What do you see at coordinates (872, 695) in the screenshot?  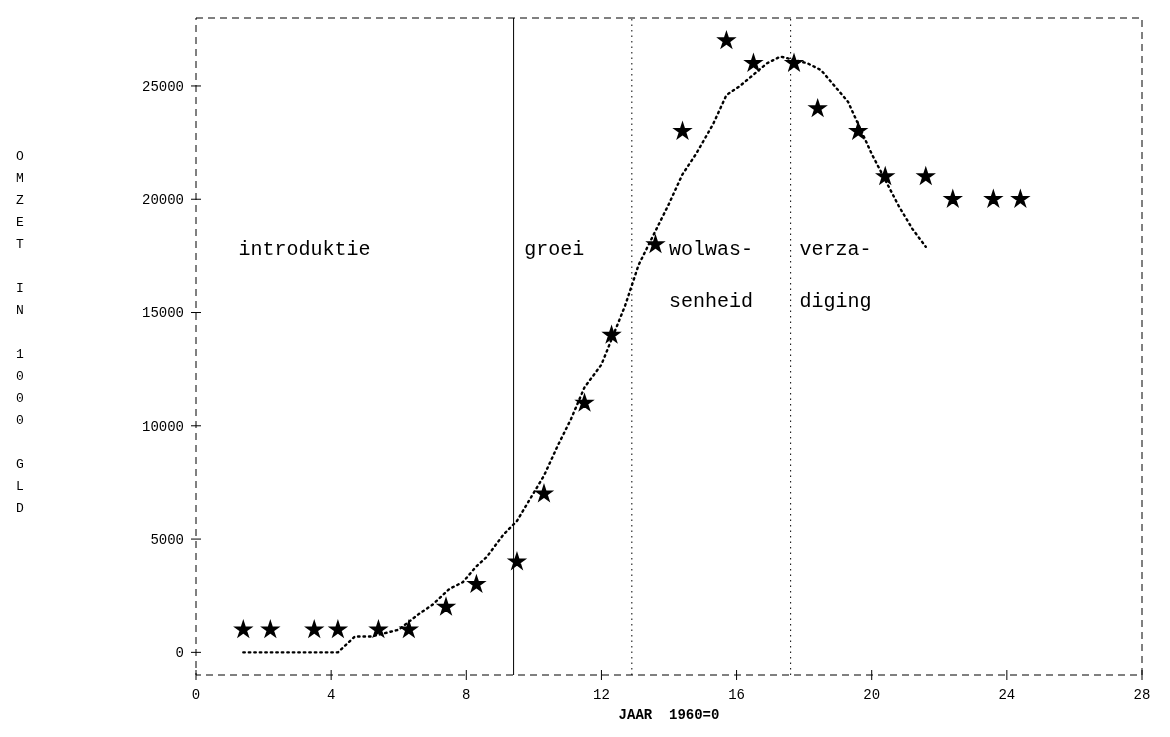 I see `x-tick-label: 20` at bounding box center [872, 695].